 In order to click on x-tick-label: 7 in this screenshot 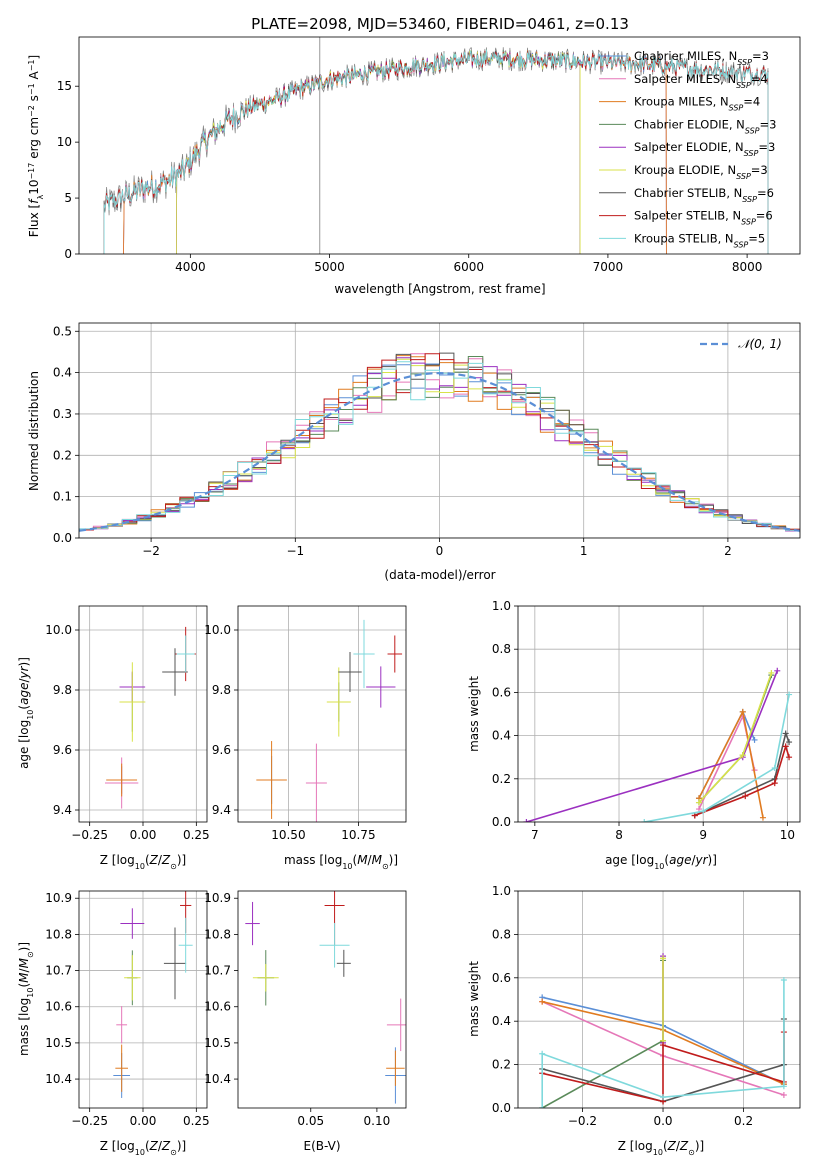, I will do `click(535, 835)`.